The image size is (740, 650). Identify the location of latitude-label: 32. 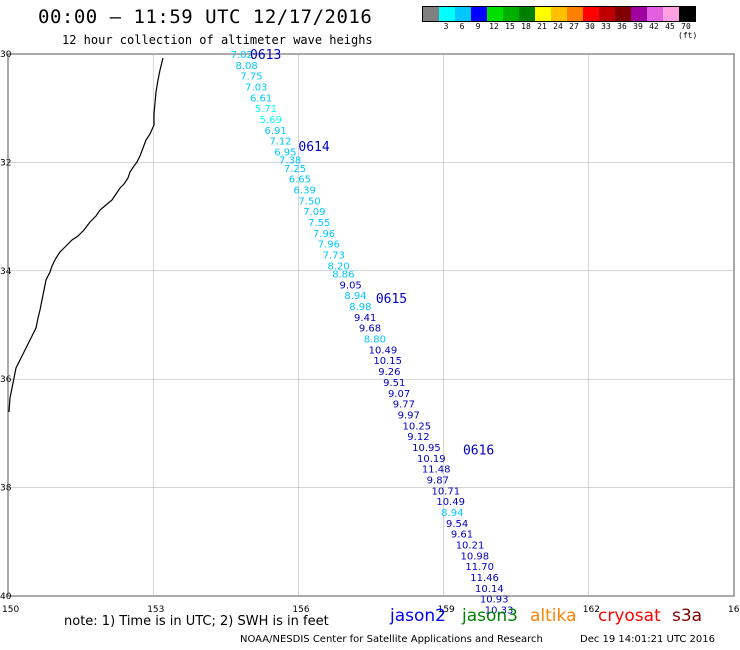
(5, 163).